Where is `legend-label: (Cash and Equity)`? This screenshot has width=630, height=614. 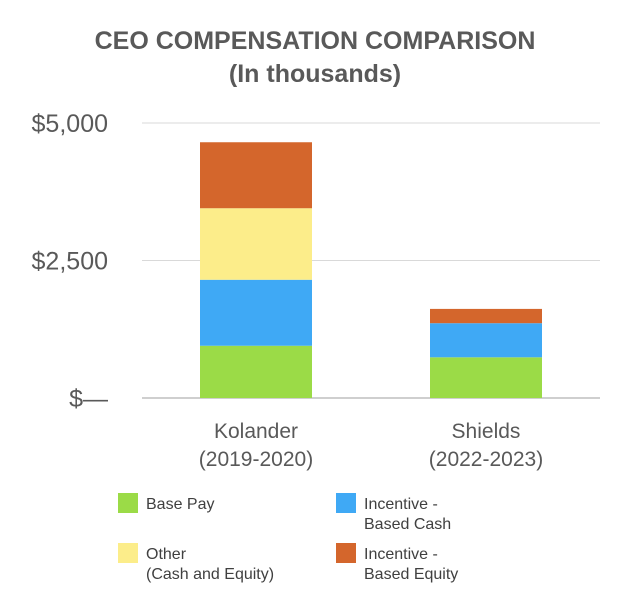 legend-label: (Cash and Equity) is located at coordinates (210, 574).